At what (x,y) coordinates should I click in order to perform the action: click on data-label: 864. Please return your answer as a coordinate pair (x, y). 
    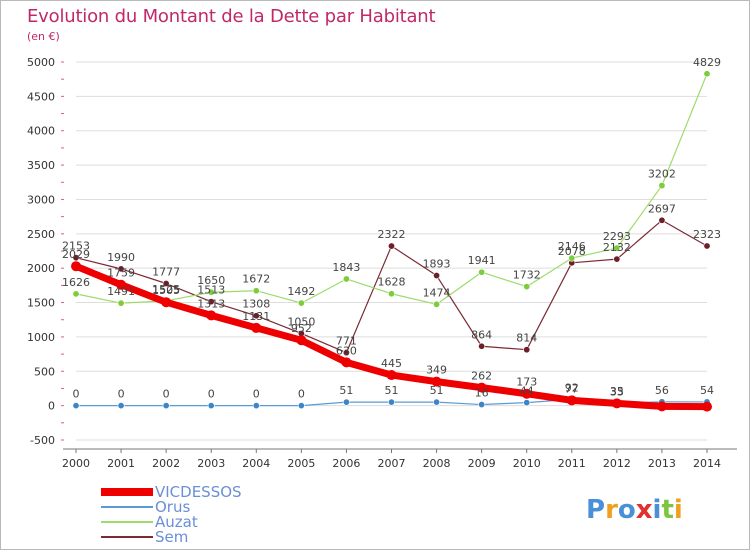
    Looking at the image, I should click on (481, 334).